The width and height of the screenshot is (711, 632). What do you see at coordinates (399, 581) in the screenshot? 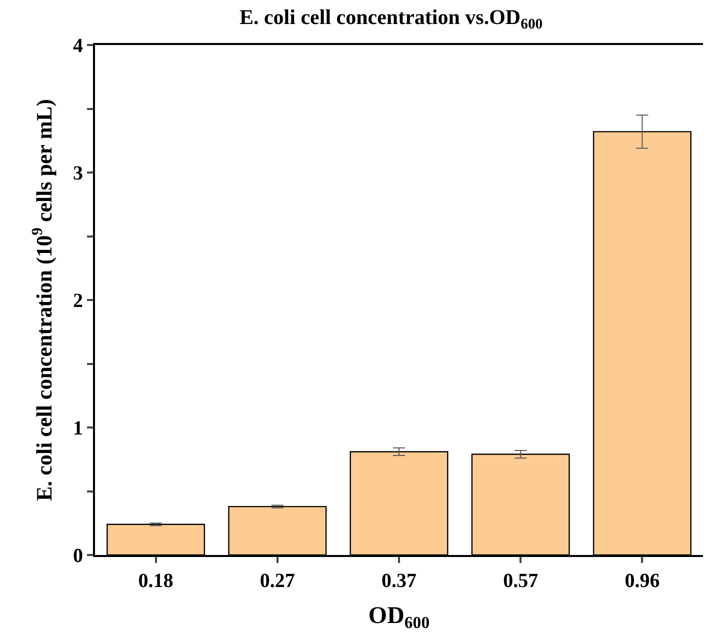
I see `x-tick-label: 0.37` at bounding box center [399, 581].